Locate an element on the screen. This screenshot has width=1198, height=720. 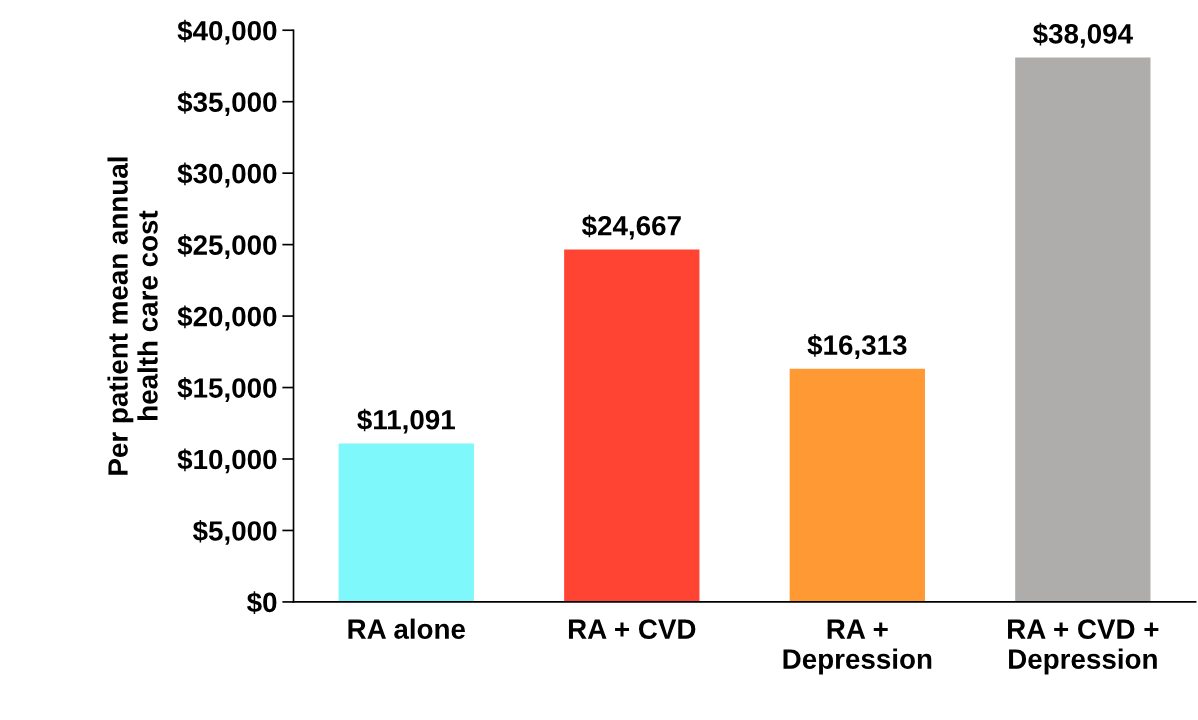
y-tick-label: $30,000 is located at coordinates (227, 175).